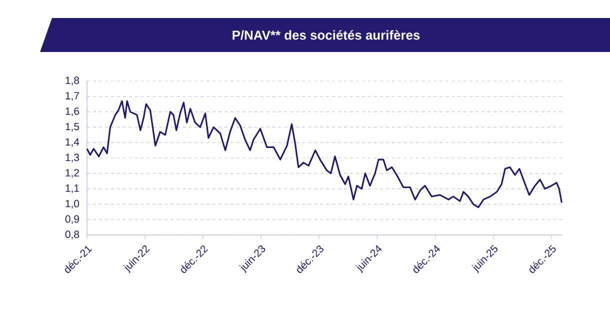 The width and height of the screenshot is (610, 309). What do you see at coordinates (72, 189) in the screenshot?
I see `y-tick-label: 1,1` at bounding box center [72, 189].